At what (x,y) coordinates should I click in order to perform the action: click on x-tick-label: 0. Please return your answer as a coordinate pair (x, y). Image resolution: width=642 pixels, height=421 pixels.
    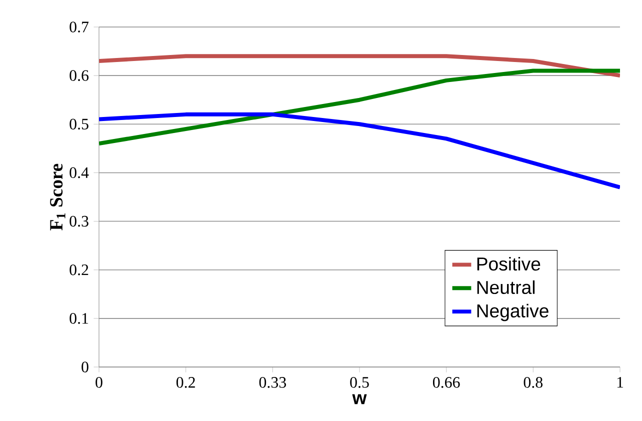
    Looking at the image, I should click on (99, 382).